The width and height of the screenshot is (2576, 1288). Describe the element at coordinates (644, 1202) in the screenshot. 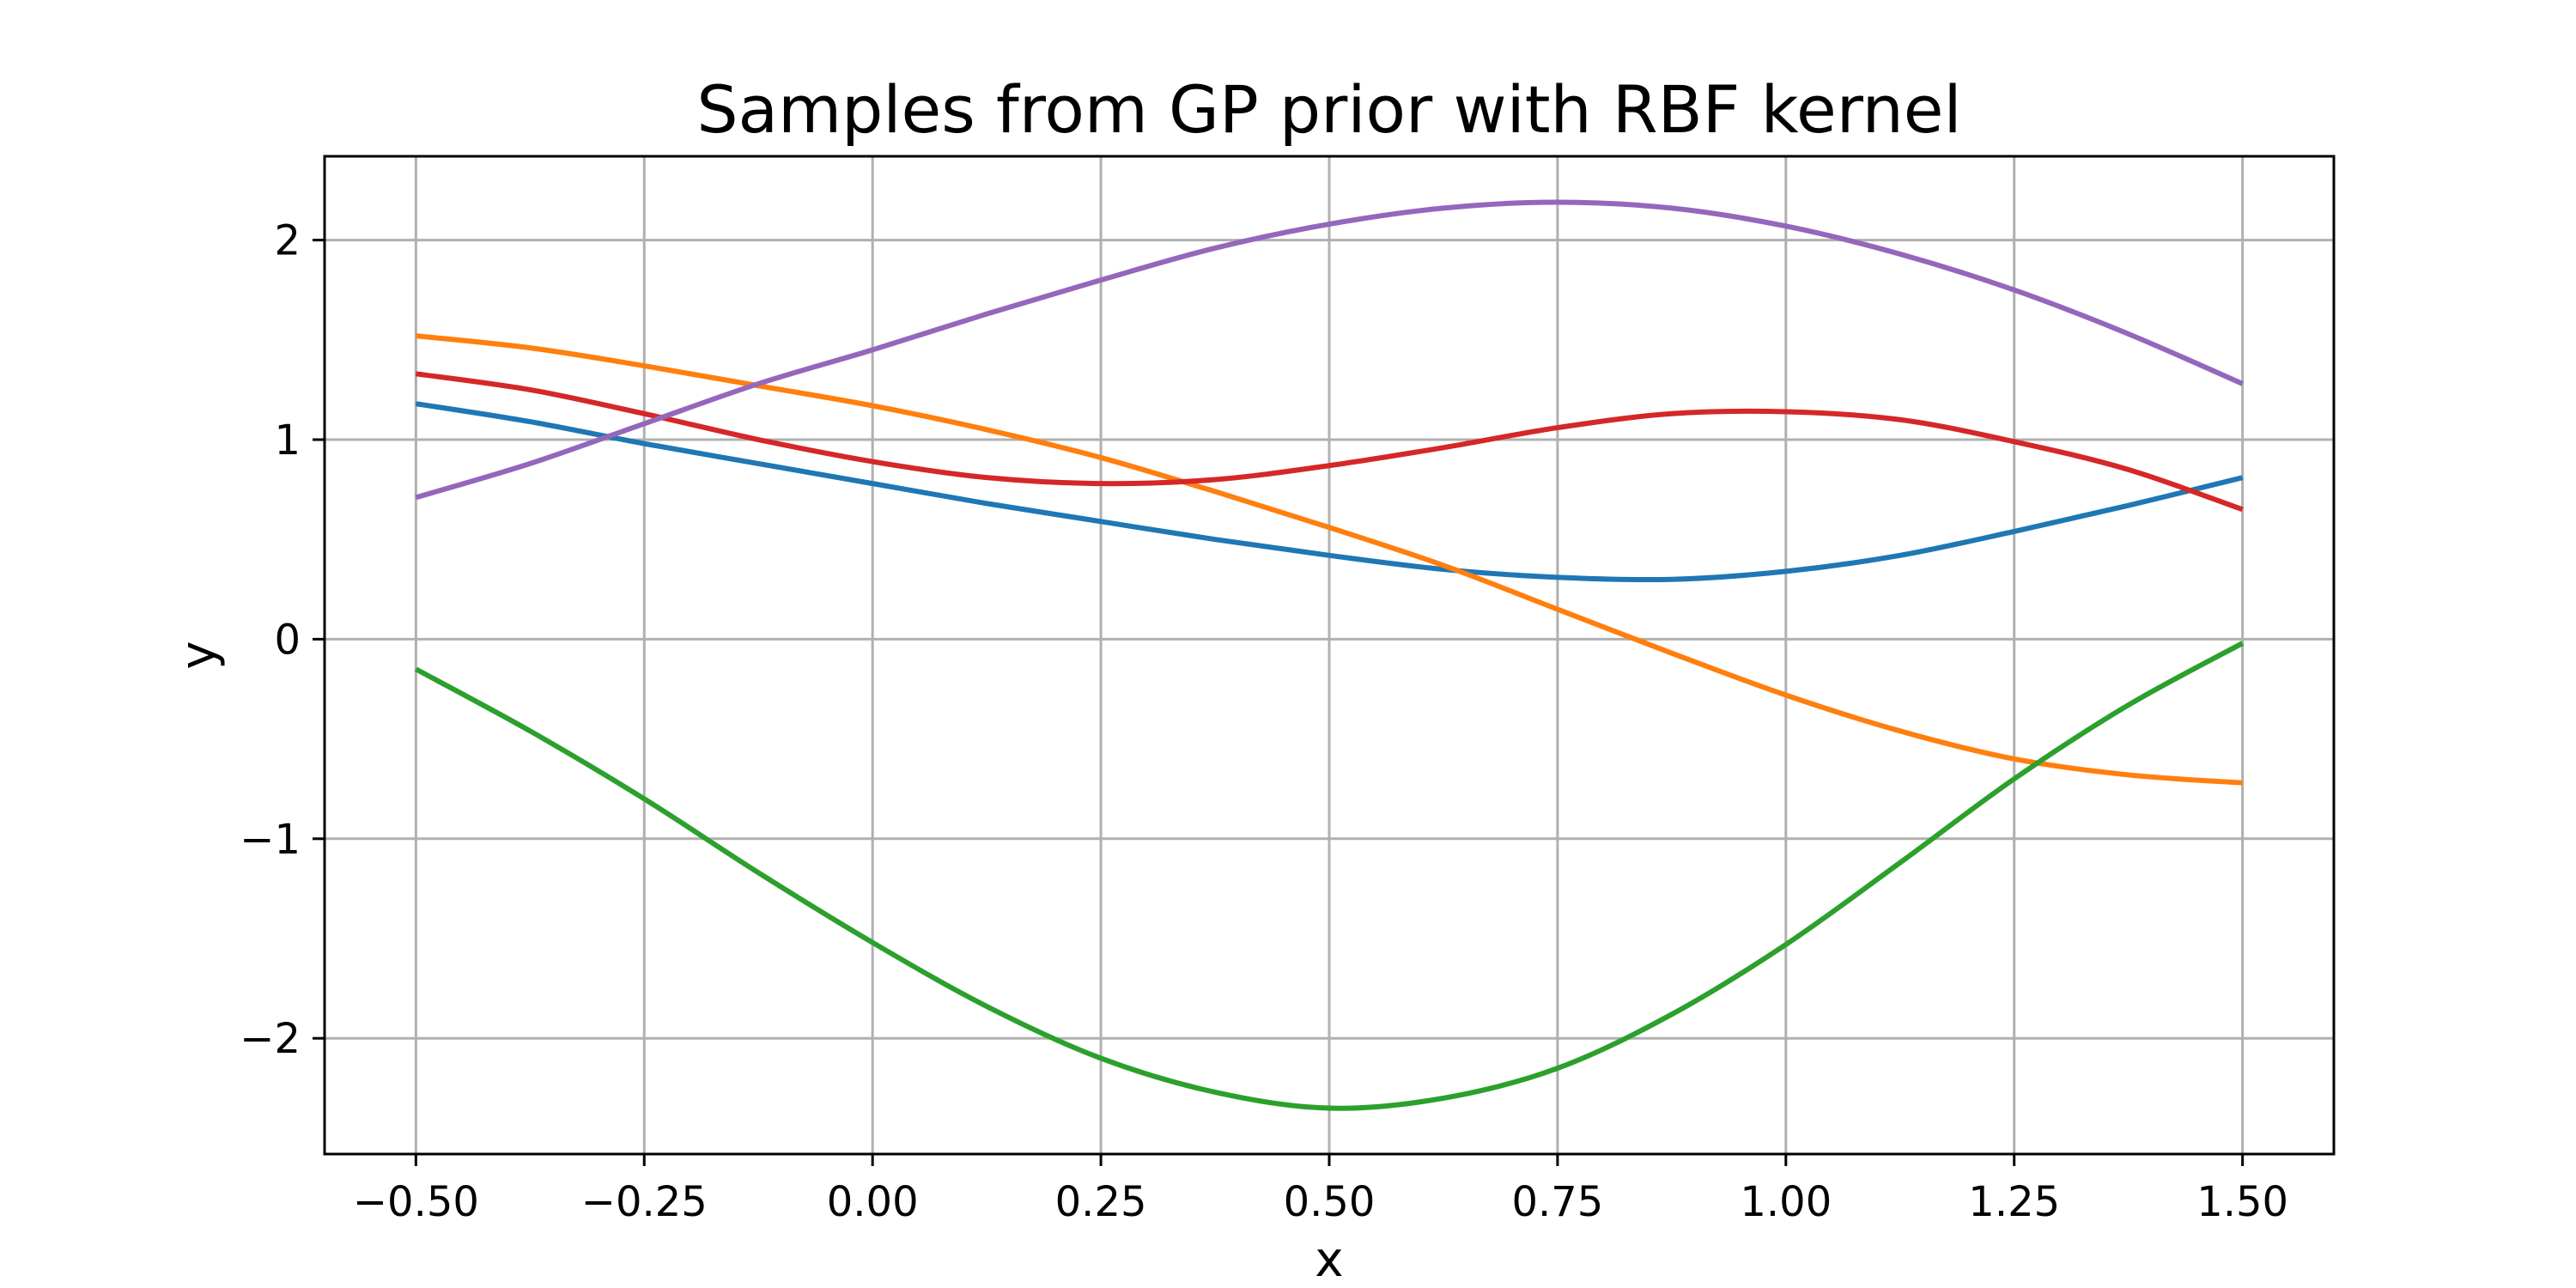

I see `x-tick-label: −0.25` at that location.